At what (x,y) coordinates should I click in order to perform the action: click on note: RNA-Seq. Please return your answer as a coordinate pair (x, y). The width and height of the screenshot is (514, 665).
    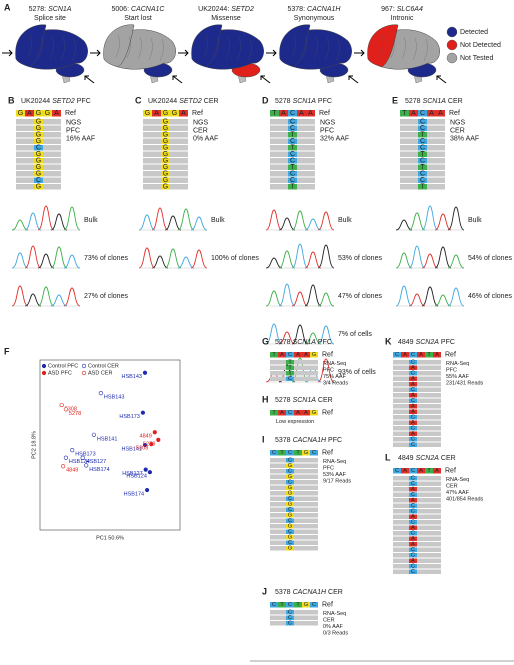
    Looking at the image, I should click on (457, 480).